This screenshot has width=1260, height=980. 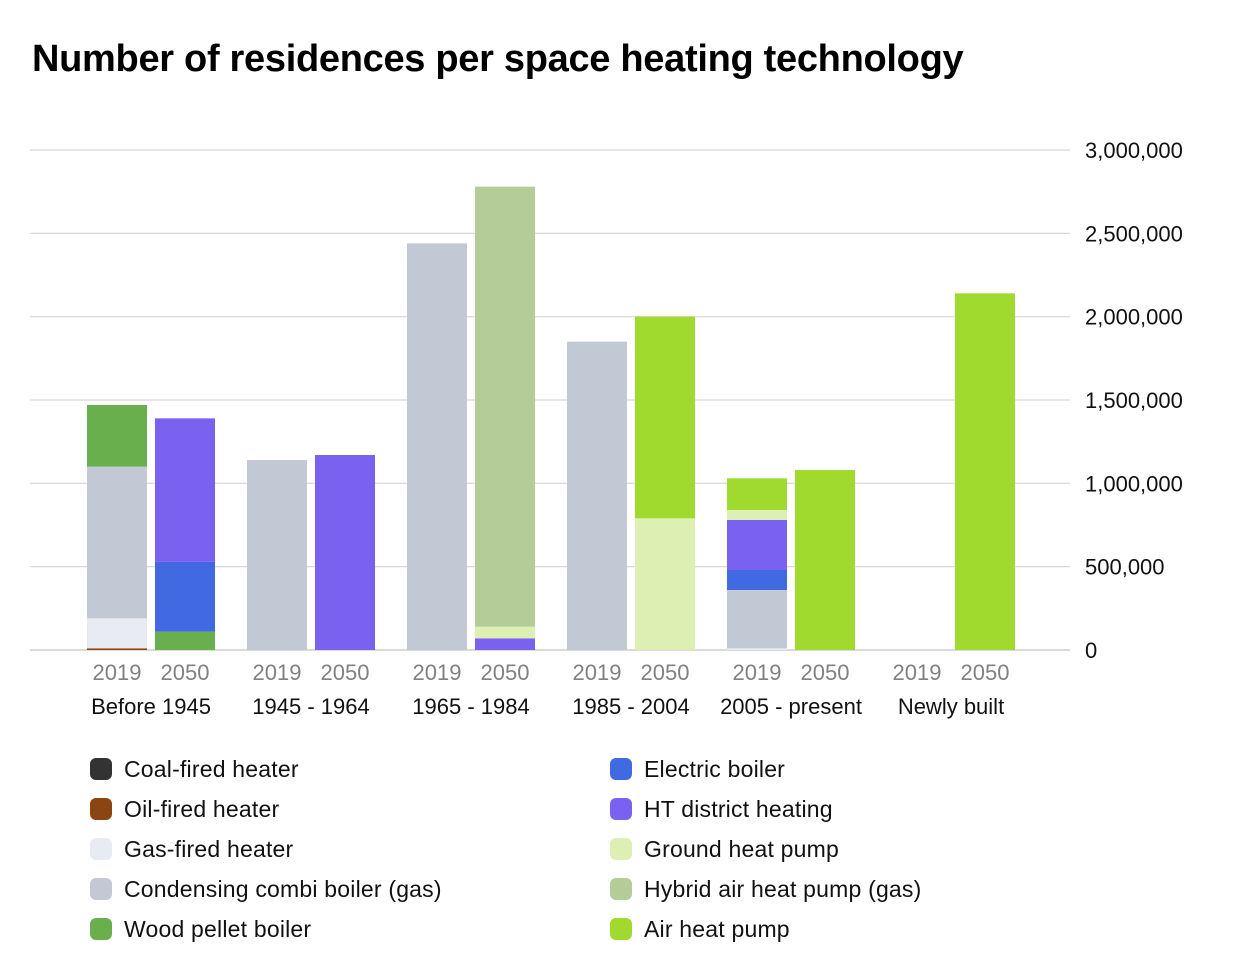 What do you see at coordinates (283, 888) in the screenshot?
I see `legend-label: Condensing combi boiler (gas)` at bounding box center [283, 888].